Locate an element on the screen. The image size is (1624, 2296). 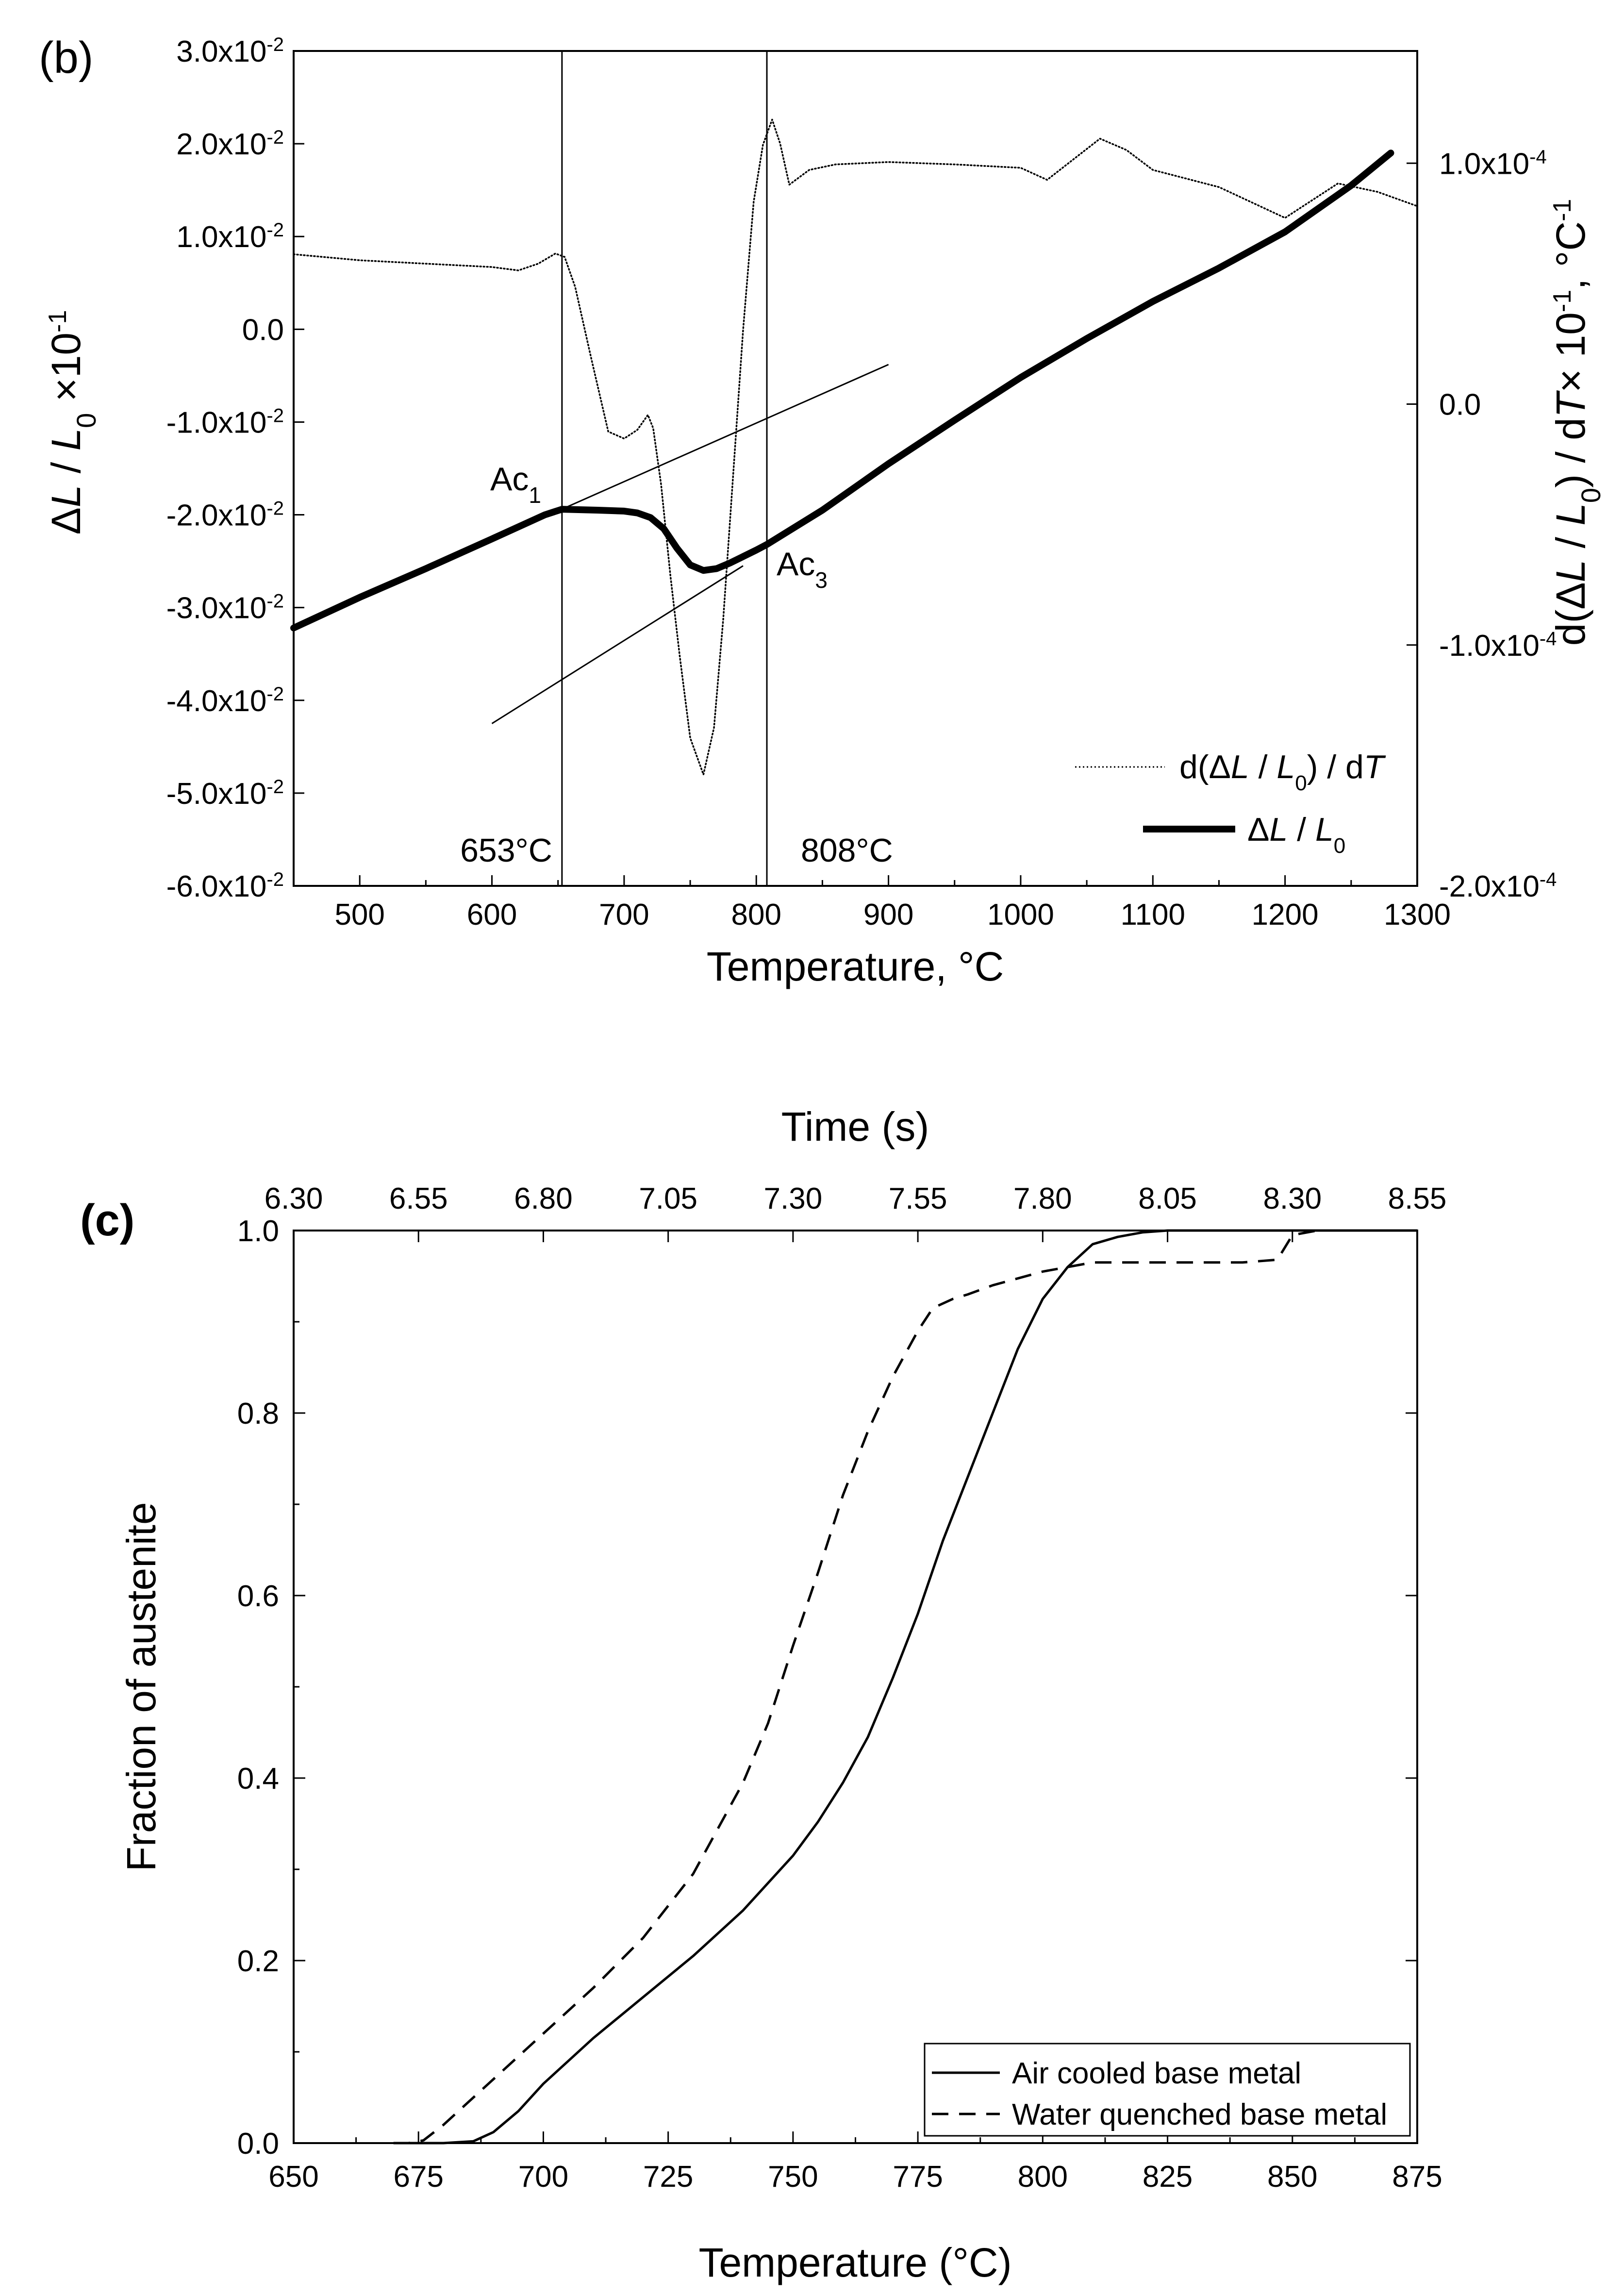
y-left-tick-label: -6.0x10-2 is located at coordinates (225, 886).